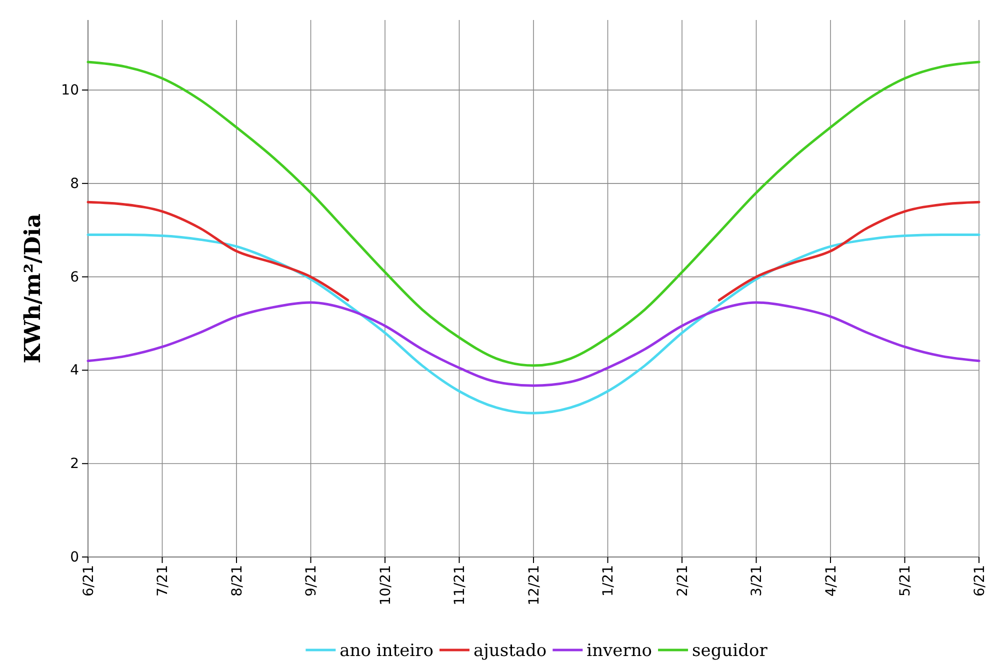 This screenshot has height=664, width=999. Describe the element at coordinates (831, 580) in the screenshot. I see `x-tick-label: 4/21` at that location.